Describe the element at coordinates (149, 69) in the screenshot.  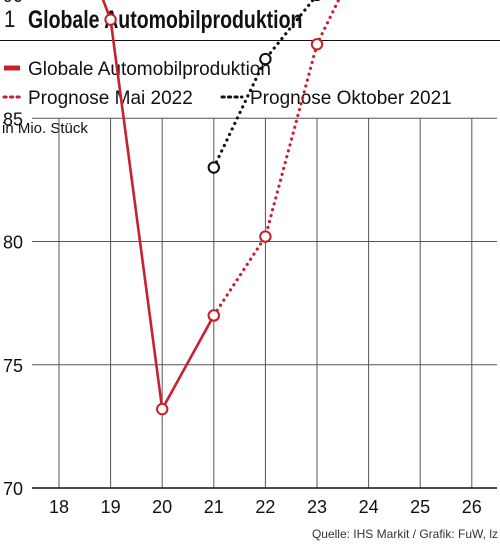
I see `legend-label-globale-automobilproduktion: Globale Automobilproduktion` at that location.